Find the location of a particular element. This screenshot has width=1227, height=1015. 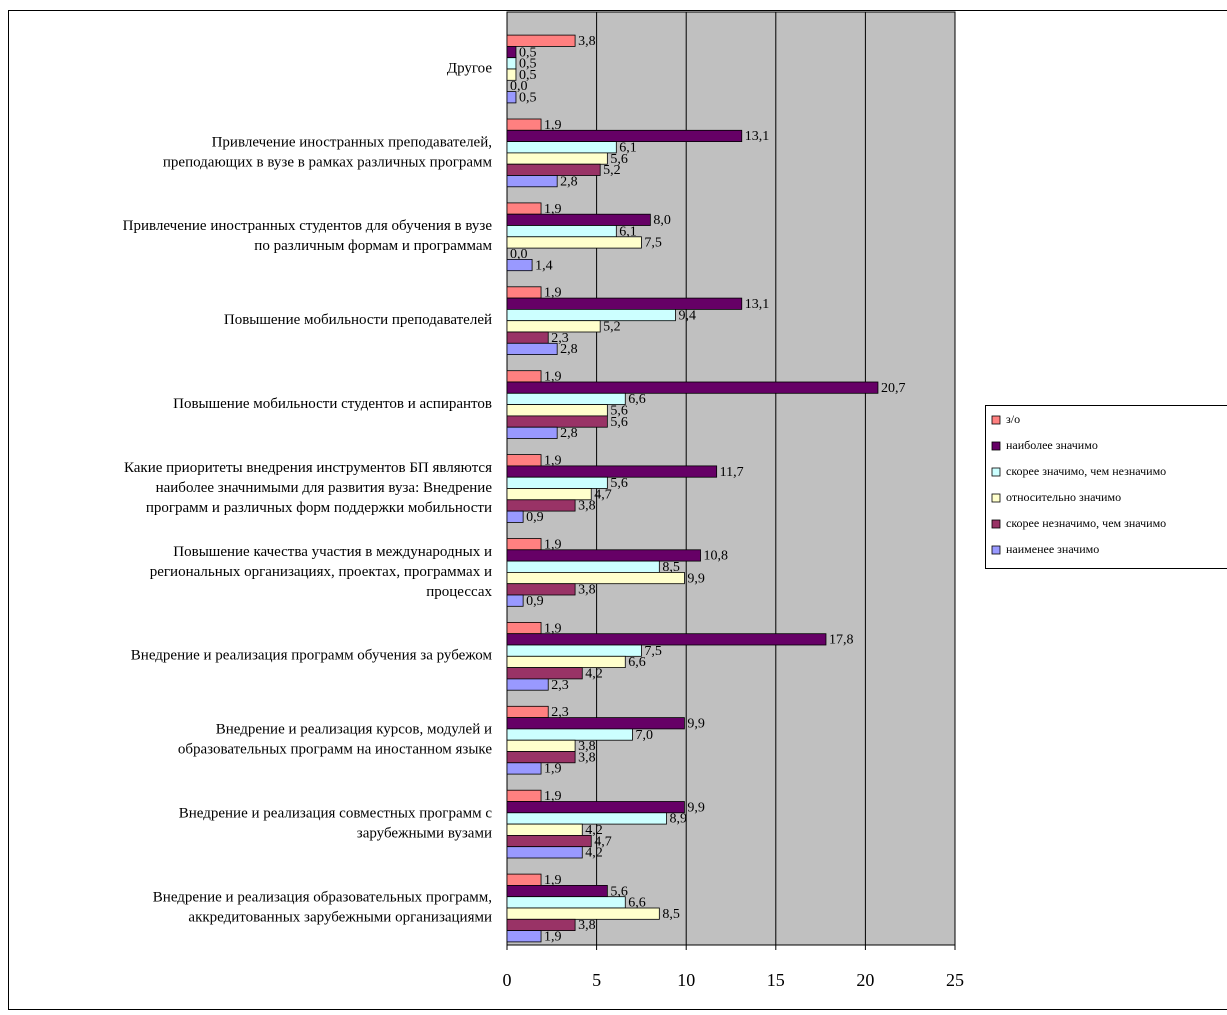

value-label: 8,0 is located at coordinates (662, 220).